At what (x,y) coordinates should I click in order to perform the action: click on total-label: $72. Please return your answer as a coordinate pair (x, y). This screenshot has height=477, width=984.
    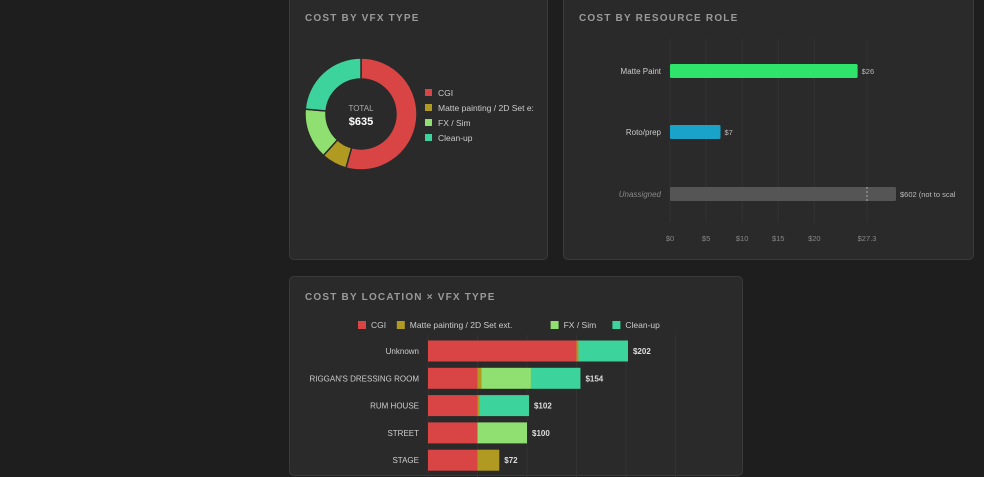
    Looking at the image, I should click on (511, 460).